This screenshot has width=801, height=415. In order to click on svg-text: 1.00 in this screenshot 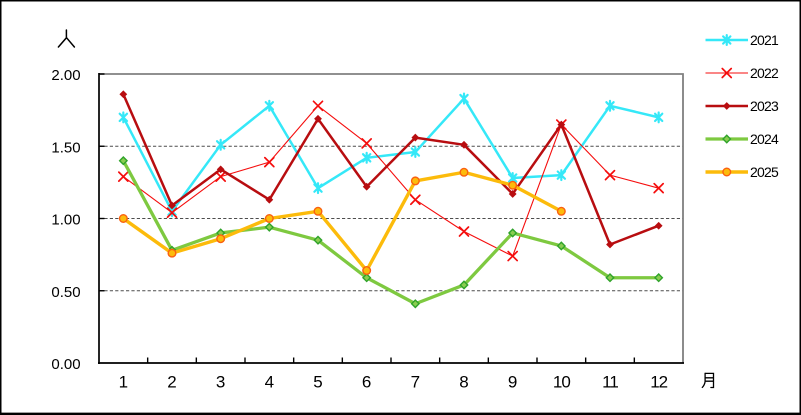, I will do `click(65, 220)`.